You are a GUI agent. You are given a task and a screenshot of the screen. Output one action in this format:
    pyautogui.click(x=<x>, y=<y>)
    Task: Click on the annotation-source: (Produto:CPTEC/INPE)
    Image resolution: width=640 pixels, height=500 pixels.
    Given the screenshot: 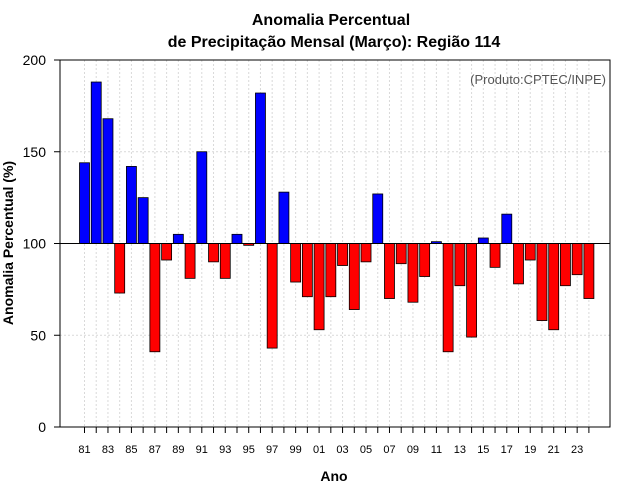 What is the action you would take?
    pyautogui.click(x=538, y=79)
    